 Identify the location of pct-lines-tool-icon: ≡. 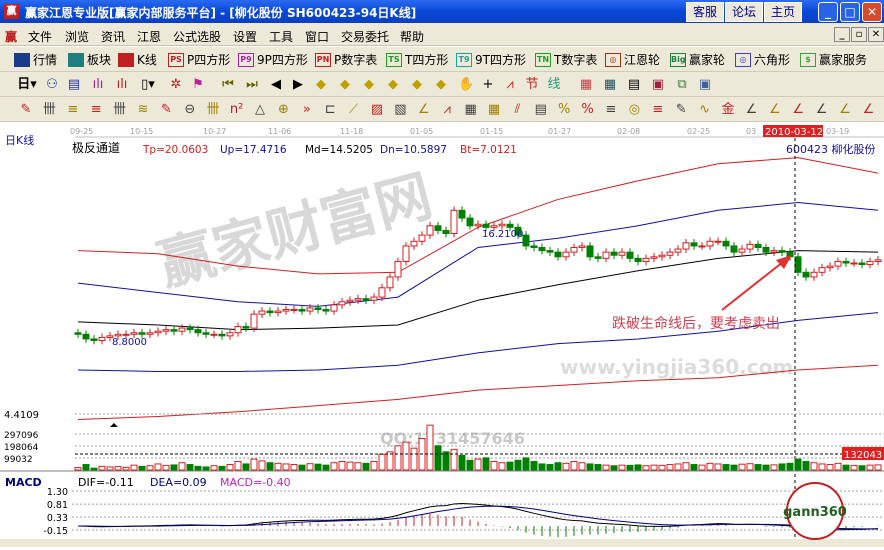
(611, 109).